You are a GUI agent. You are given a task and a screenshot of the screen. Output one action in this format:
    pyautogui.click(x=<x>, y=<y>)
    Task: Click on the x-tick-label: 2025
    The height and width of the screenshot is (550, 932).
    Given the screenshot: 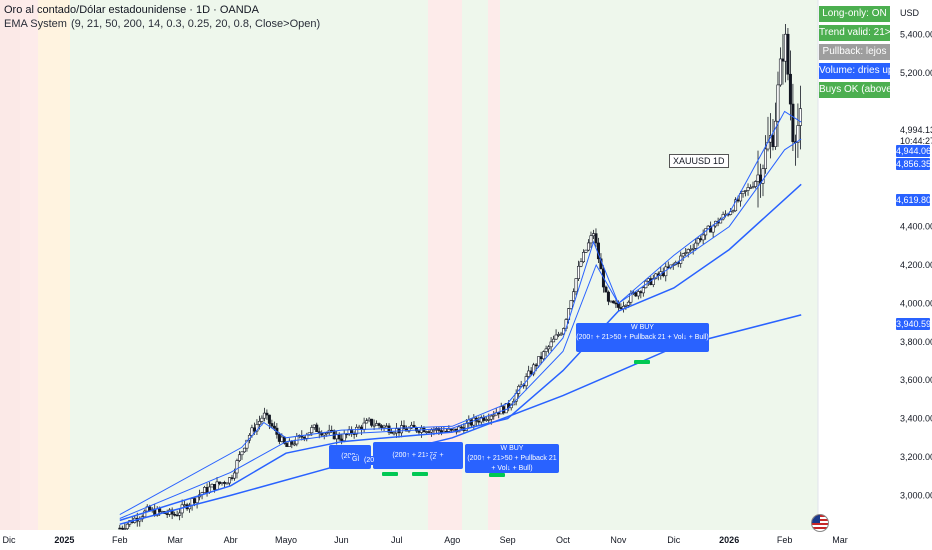 What is the action you would take?
    pyautogui.click(x=64, y=540)
    